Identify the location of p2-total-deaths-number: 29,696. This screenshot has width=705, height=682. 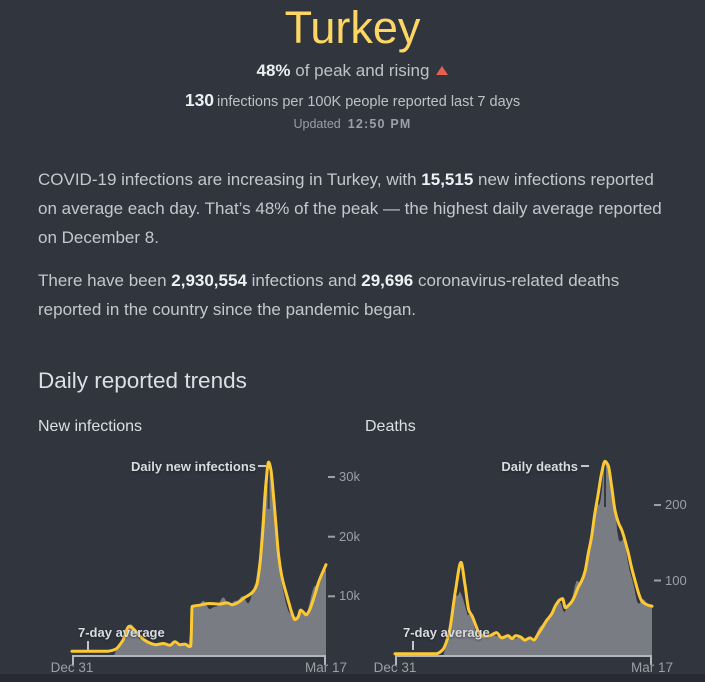
(387, 280).